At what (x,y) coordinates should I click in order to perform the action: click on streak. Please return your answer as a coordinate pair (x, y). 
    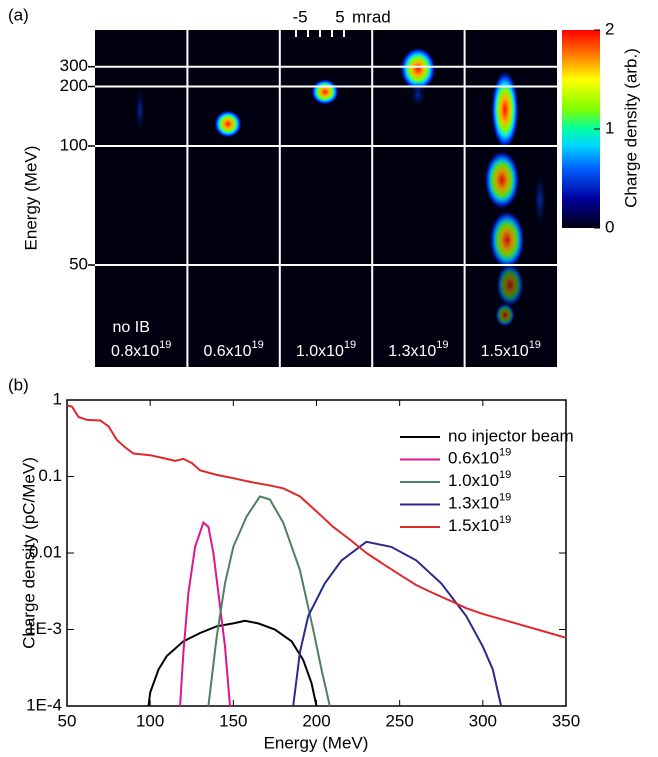
    Looking at the image, I should click on (515, 198).